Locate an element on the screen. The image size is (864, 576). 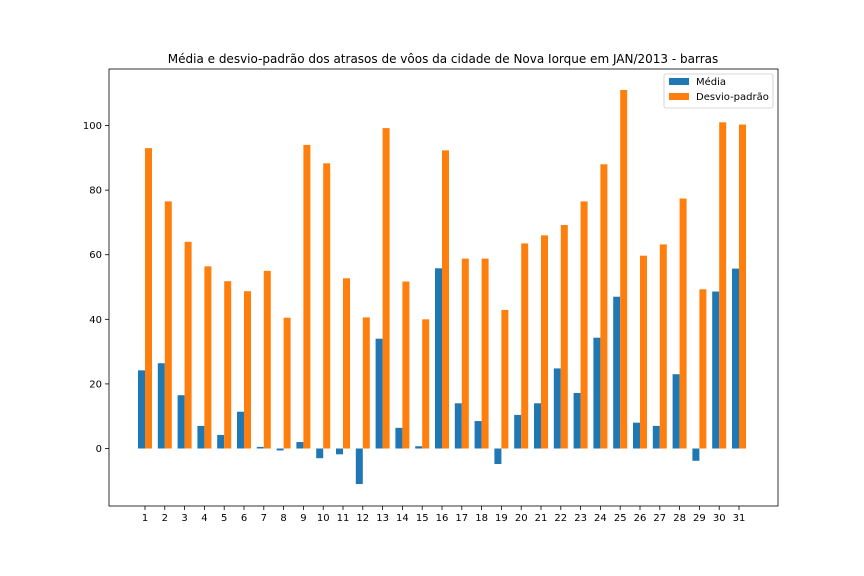
y-tick-label: 20 is located at coordinates (95, 384).